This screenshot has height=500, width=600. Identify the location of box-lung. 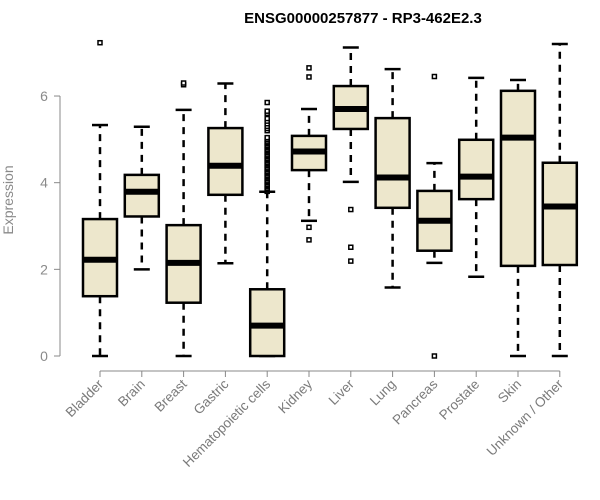
(392, 178).